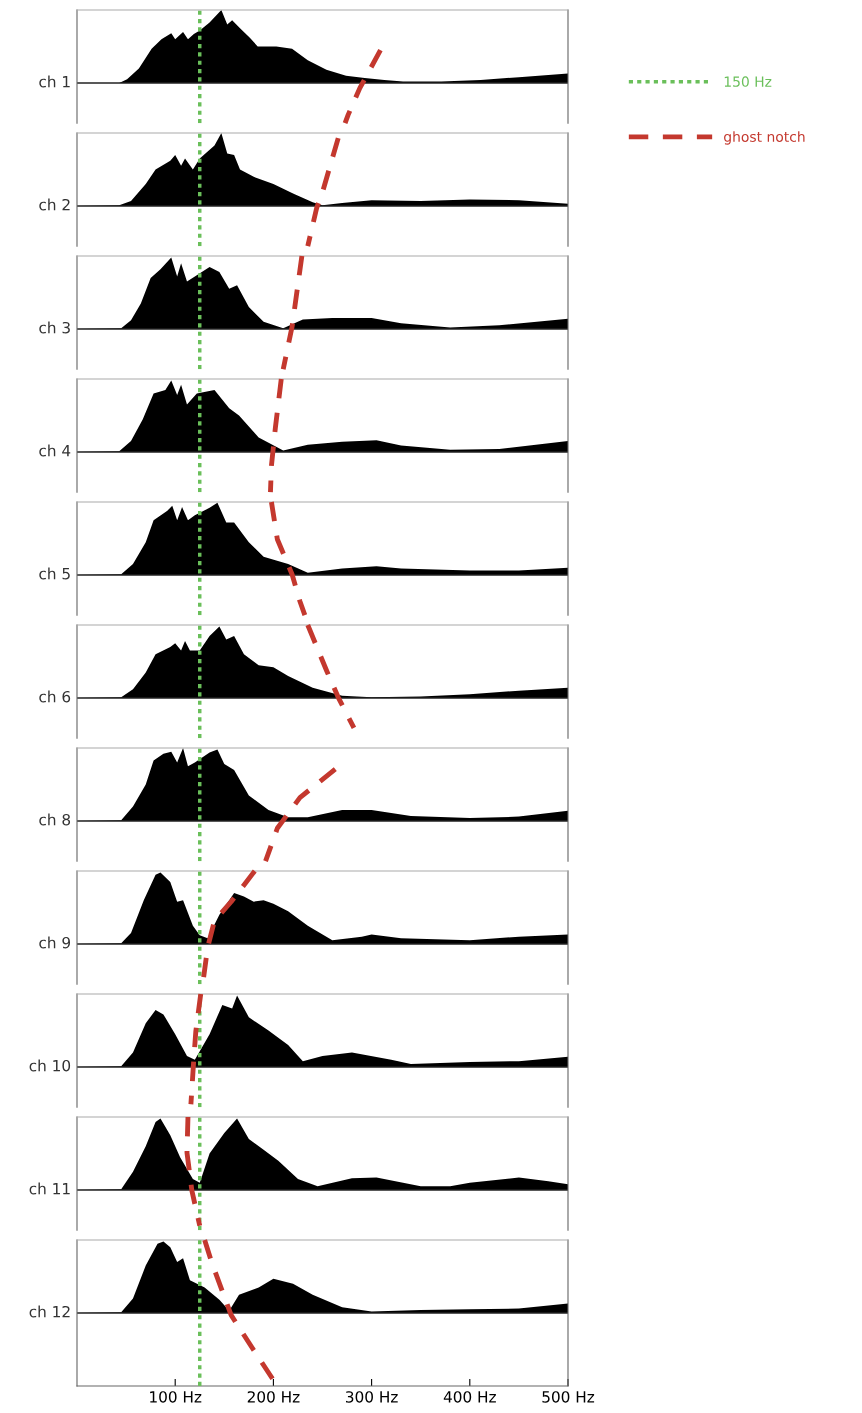  Describe the element at coordinates (469, 1397) in the screenshot. I see `x-tick-label: 400 Hz` at that location.